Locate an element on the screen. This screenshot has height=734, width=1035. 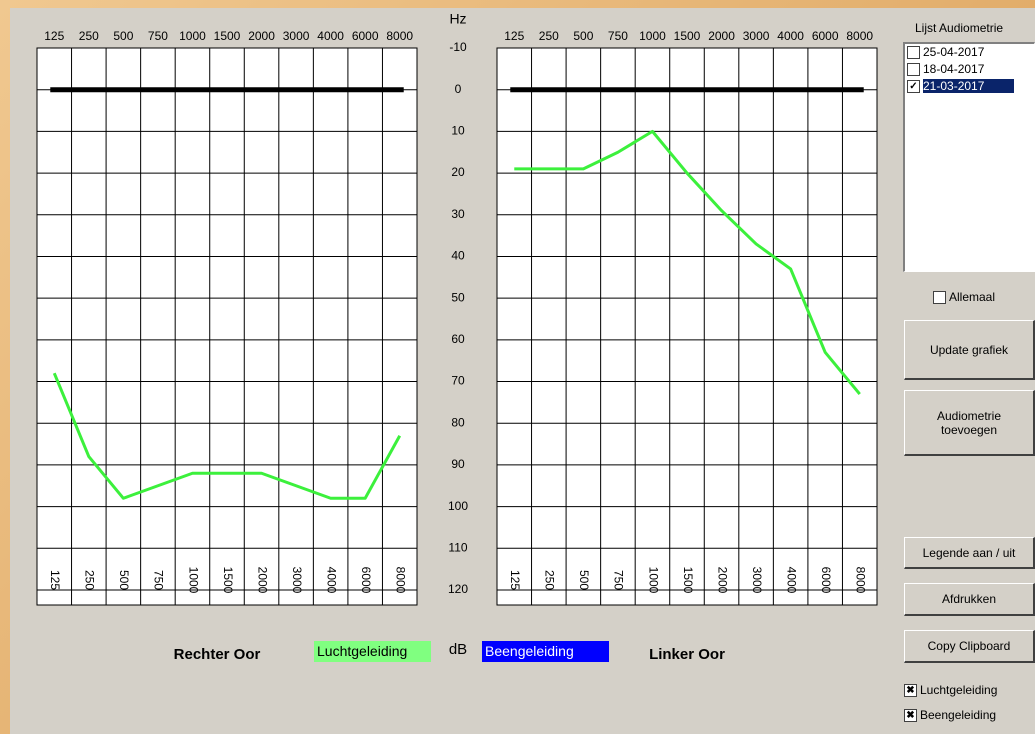
list-item-label: 21-03-2017 is located at coordinates (969, 86).